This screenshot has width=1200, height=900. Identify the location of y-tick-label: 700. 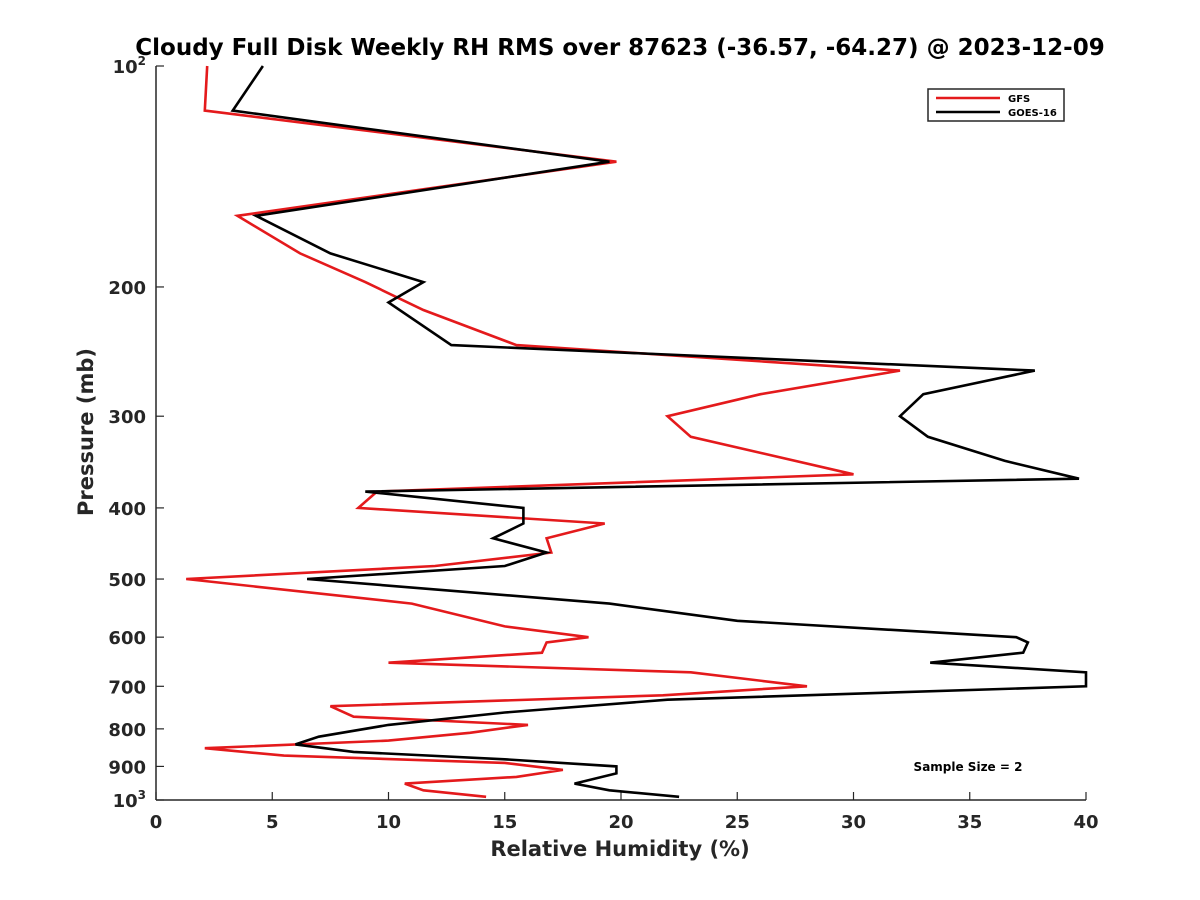
(127, 687).